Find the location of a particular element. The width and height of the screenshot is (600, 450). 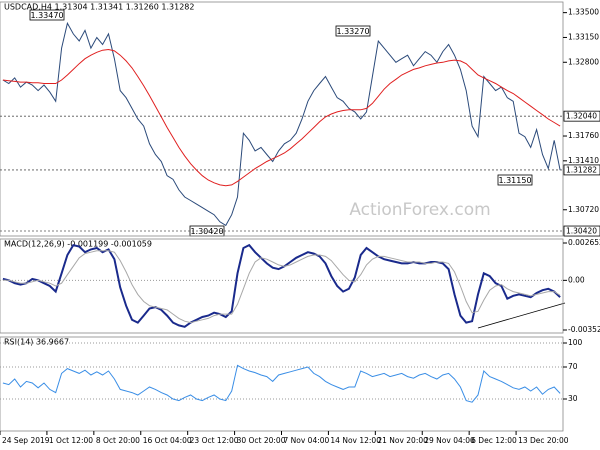

trend-line is located at coordinates (521, 315).